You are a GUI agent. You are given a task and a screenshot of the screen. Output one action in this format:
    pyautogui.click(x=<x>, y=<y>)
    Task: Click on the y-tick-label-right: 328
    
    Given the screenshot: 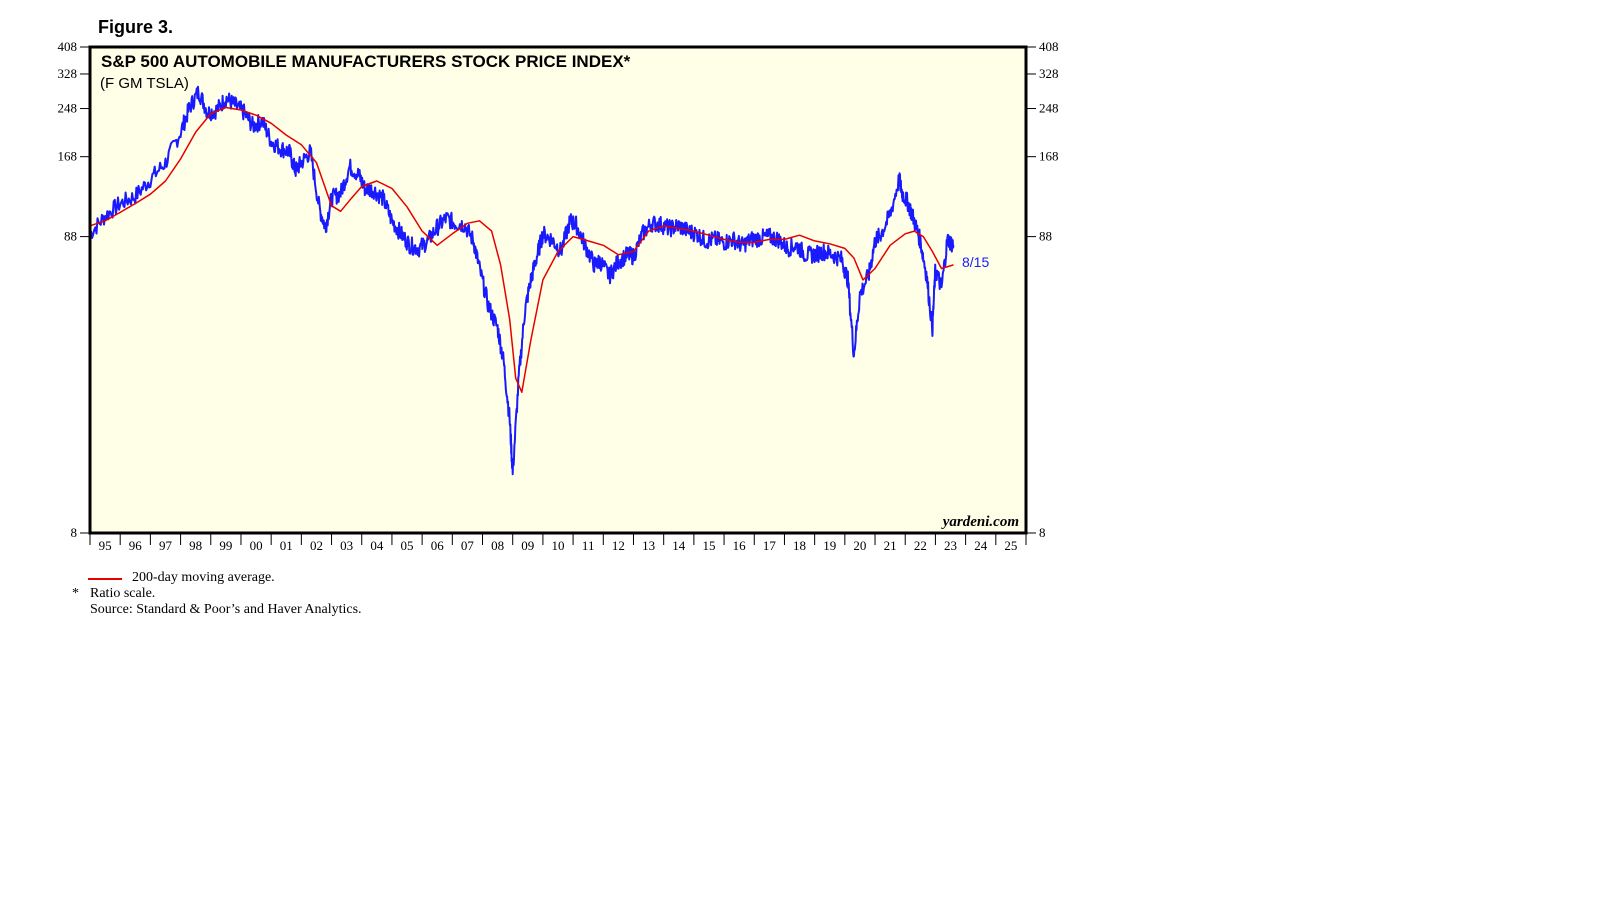 What is the action you would take?
    pyautogui.click(x=1049, y=73)
    